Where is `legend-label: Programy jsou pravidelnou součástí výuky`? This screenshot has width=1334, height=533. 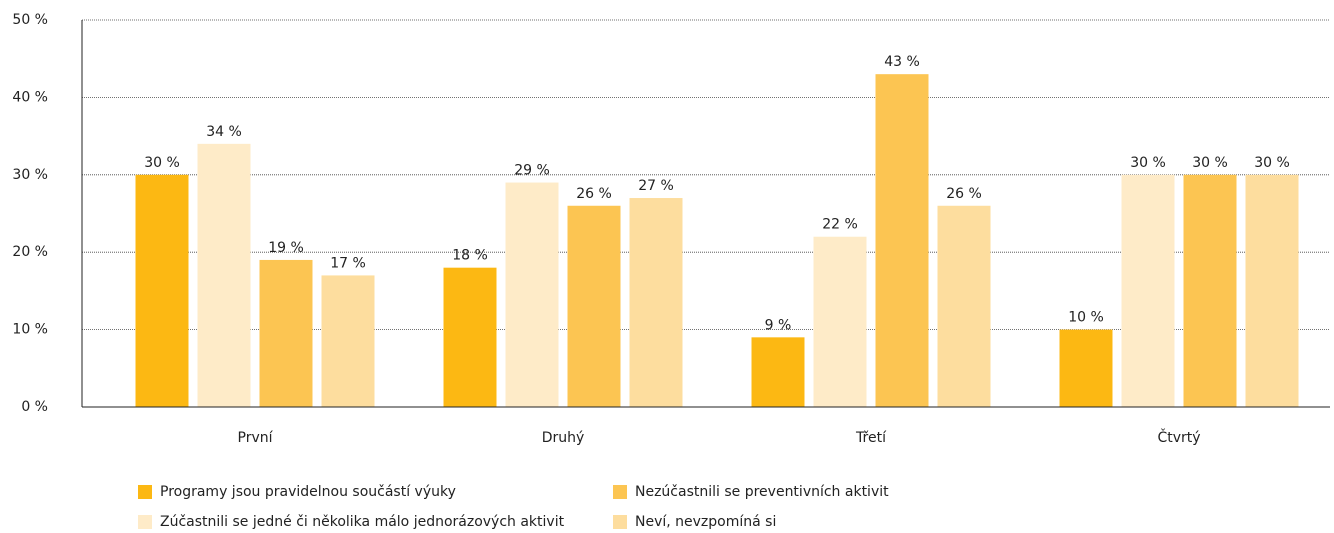
legend-label: Programy jsou pravidelnou součástí výuky is located at coordinates (308, 492).